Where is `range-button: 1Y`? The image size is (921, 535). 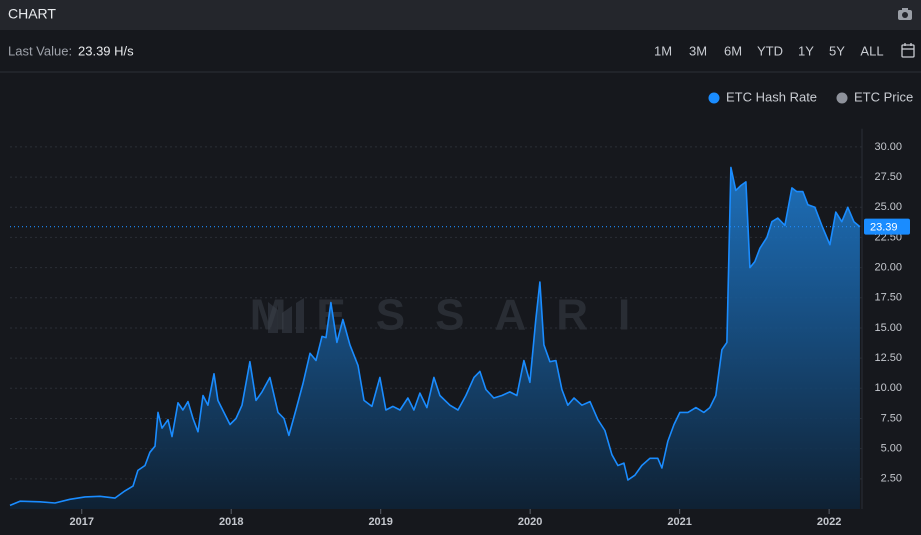
range-button: 1Y is located at coordinates (806, 50).